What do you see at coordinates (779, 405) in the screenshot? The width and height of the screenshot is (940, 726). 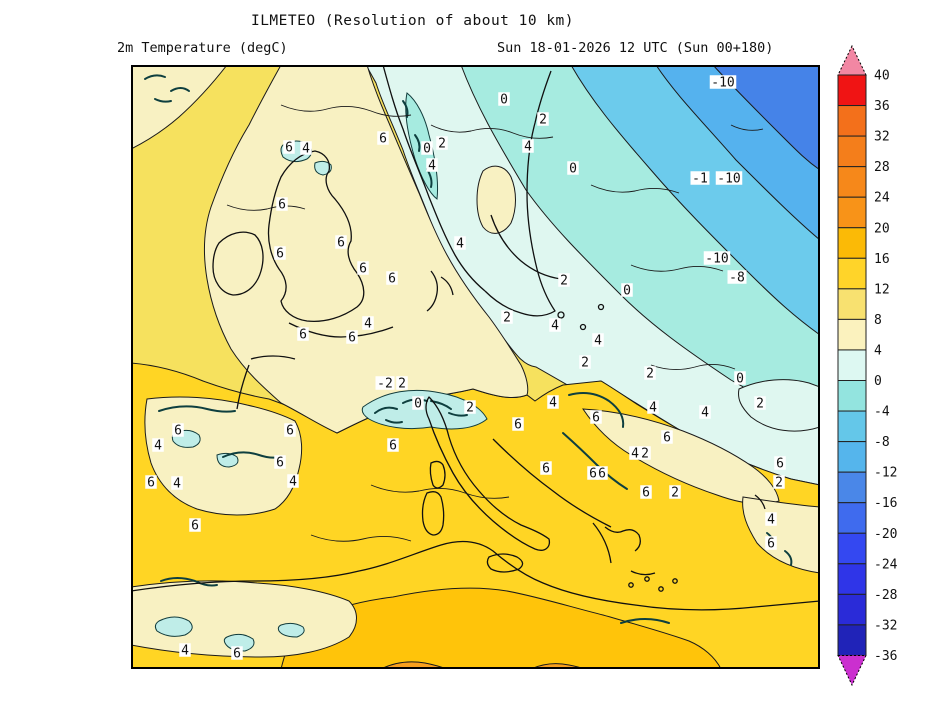 I see `zone-black-sea` at bounding box center [779, 405].